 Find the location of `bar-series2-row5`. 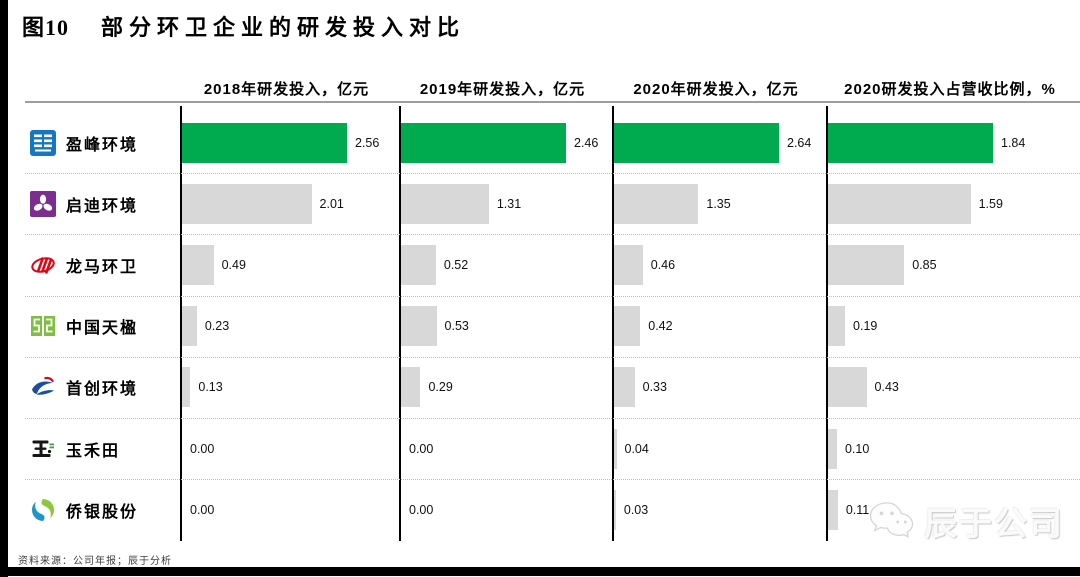

bar-series2-row5 is located at coordinates (411, 387).